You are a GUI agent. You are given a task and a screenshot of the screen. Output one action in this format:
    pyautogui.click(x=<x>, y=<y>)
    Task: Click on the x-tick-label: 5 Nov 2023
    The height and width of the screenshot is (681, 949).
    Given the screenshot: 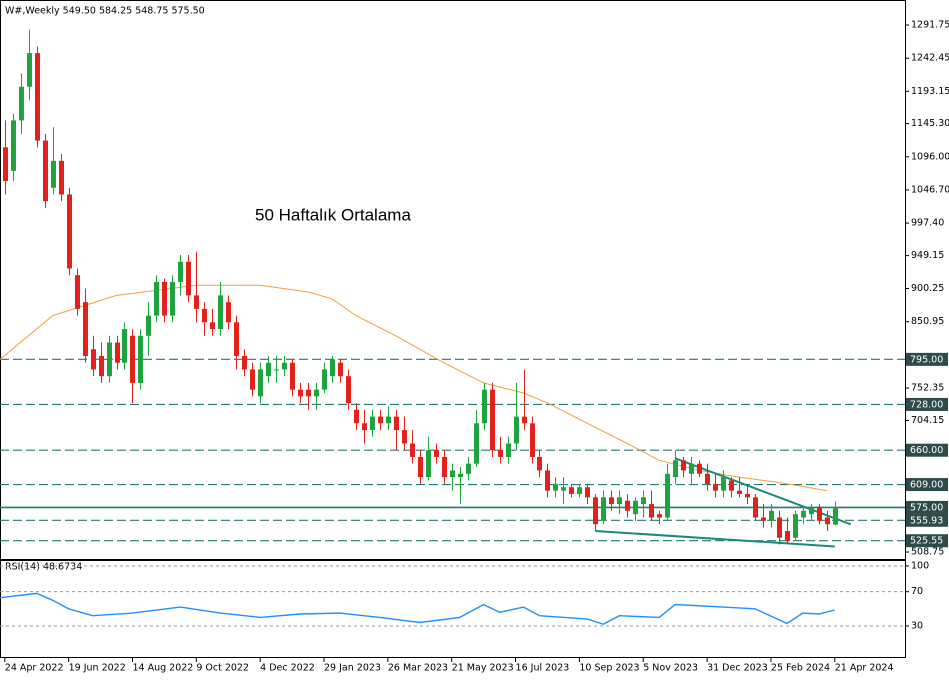 What is the action you would take?
    pyautogui.click(x=670, y=668)
    